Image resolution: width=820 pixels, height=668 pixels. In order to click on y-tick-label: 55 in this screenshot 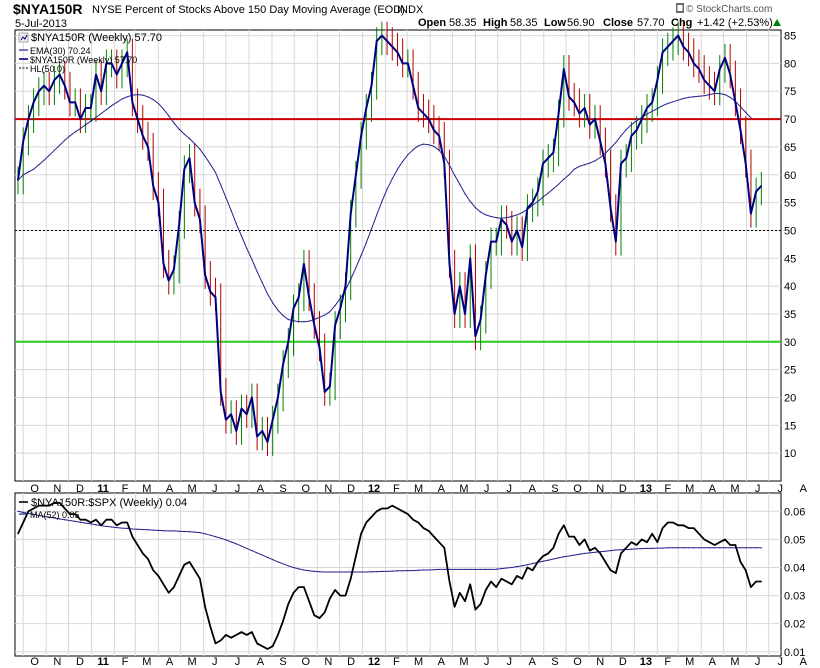, I will do `click(790, 204)`.